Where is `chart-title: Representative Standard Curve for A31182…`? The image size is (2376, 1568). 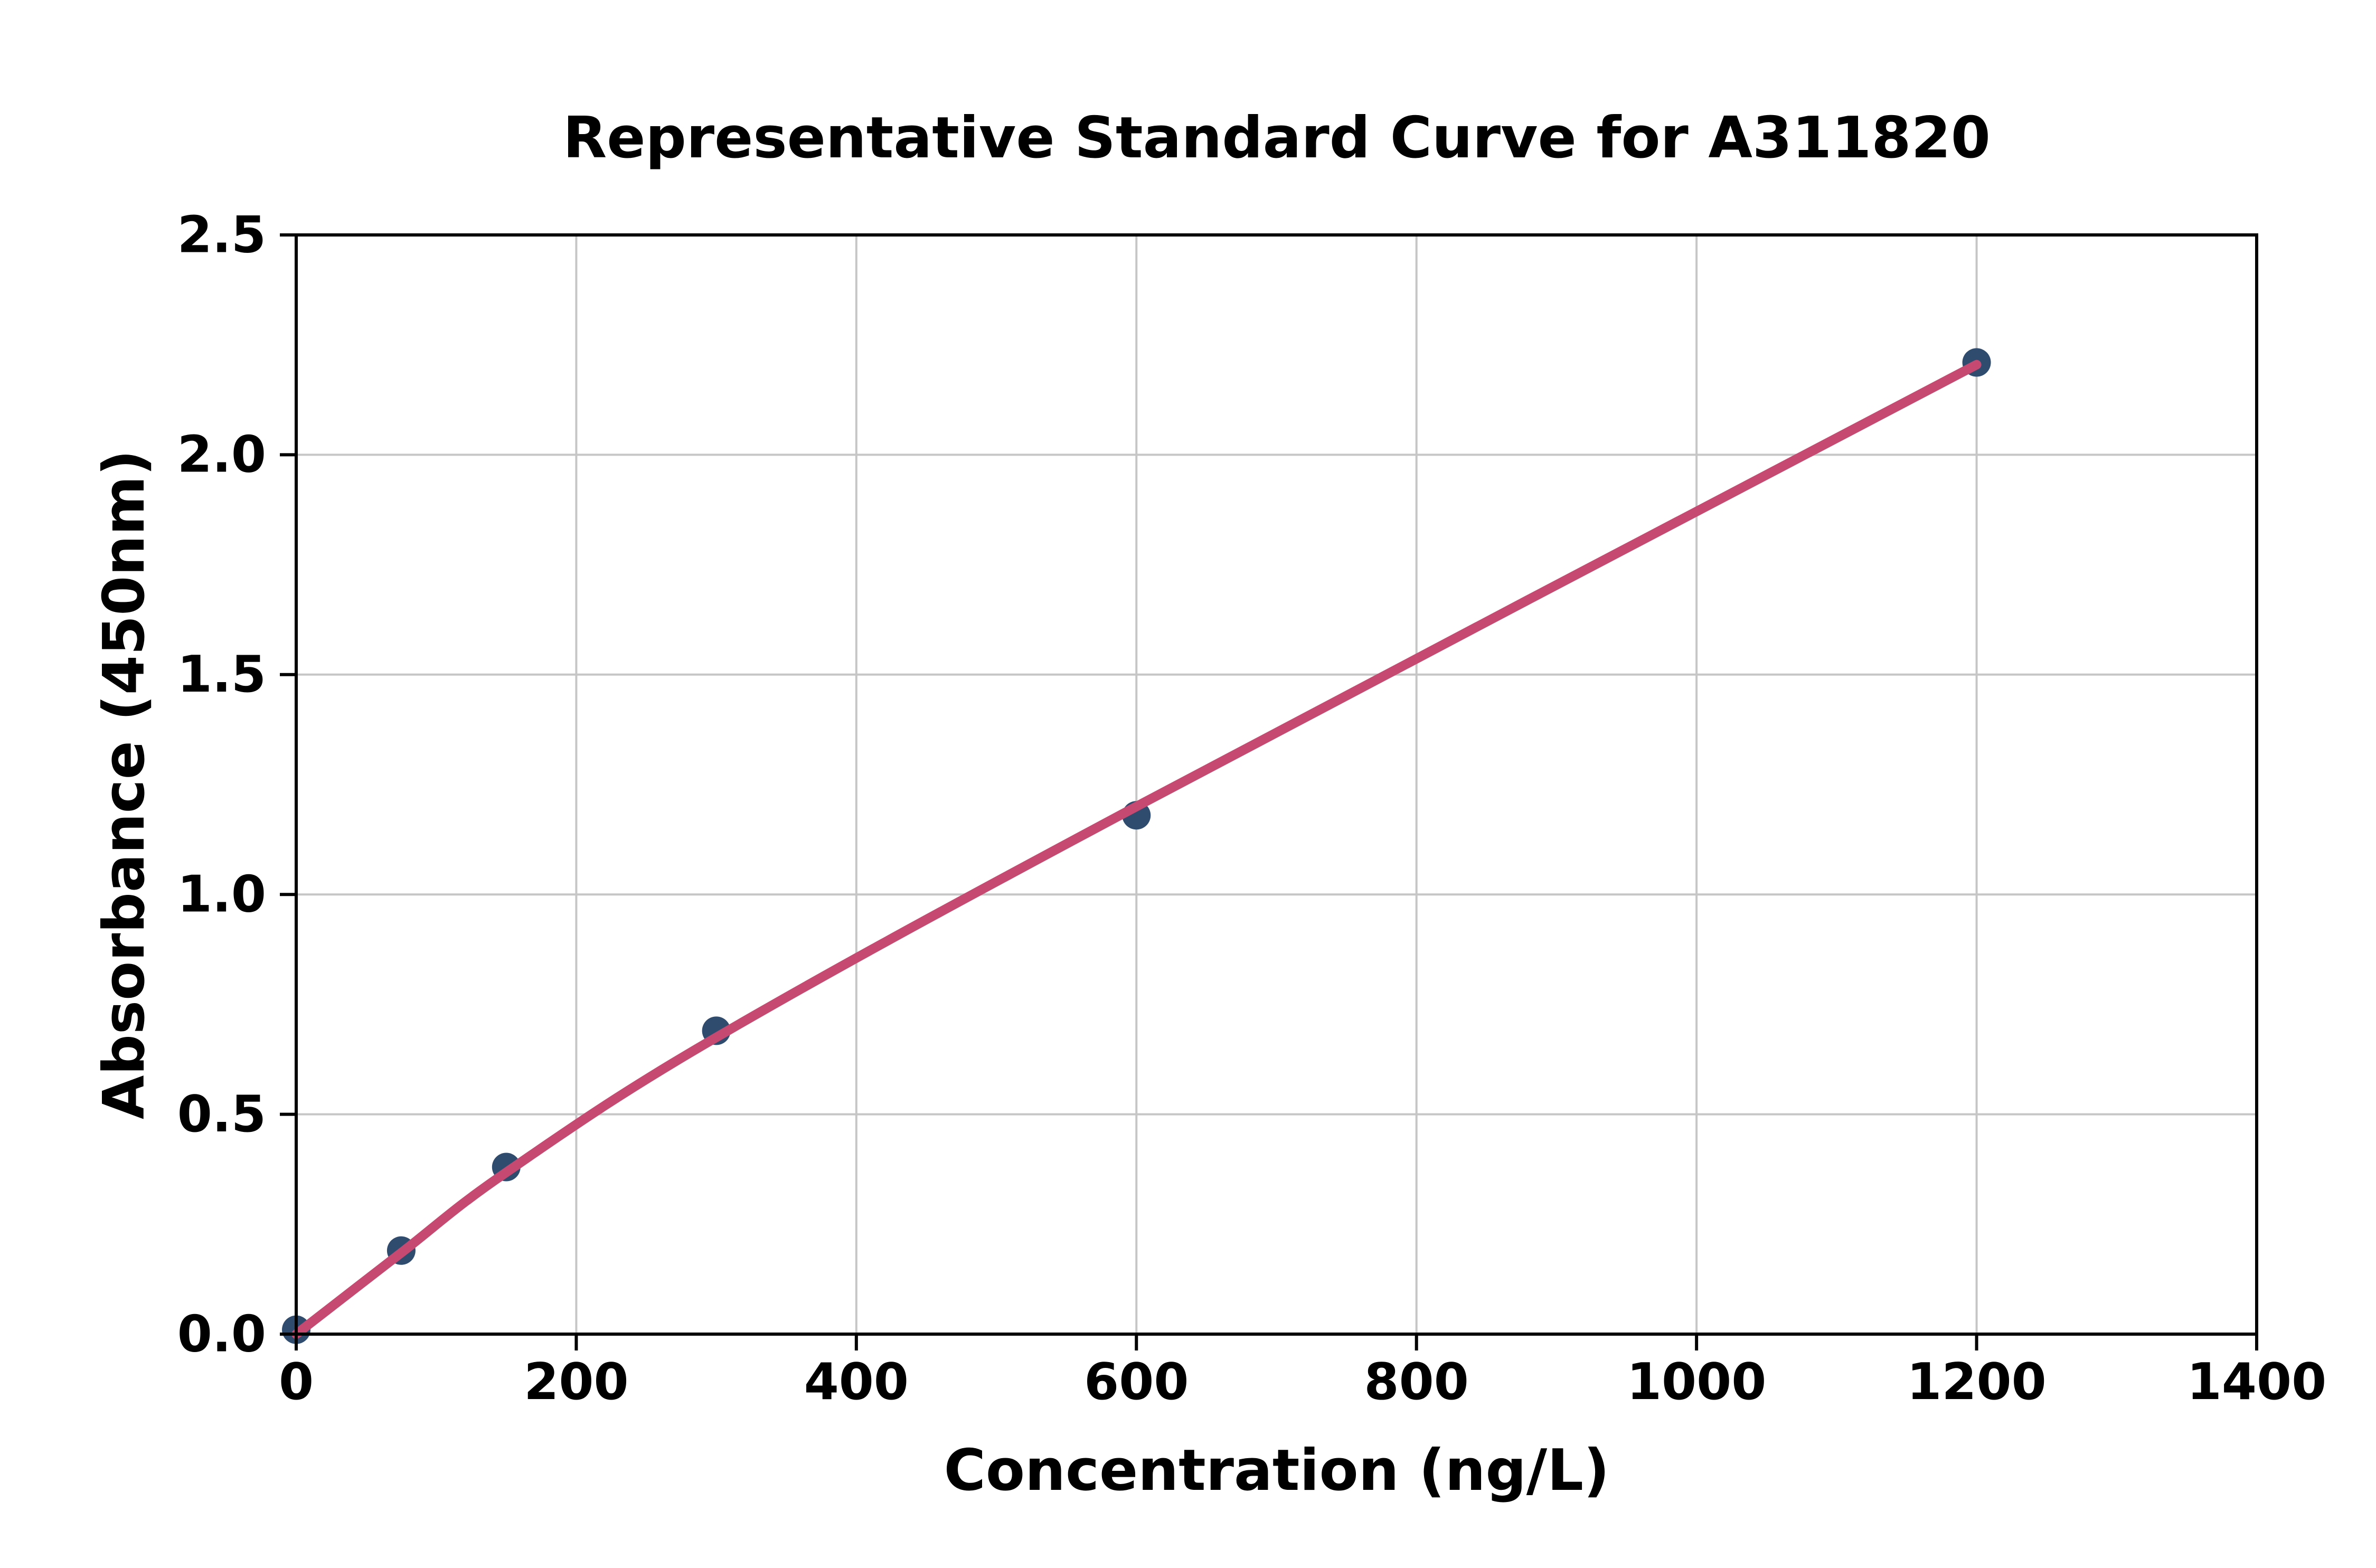 chart-title: Representative Standard Curve for A31182… is located at coordinates (1277, 138).